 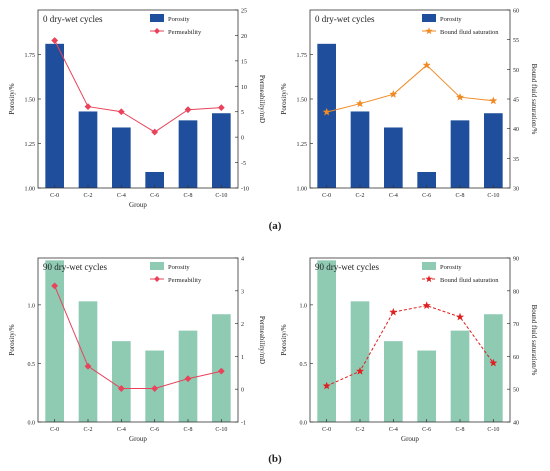 I want to click on right-tick-label: 3, so click(x=242, y=292).